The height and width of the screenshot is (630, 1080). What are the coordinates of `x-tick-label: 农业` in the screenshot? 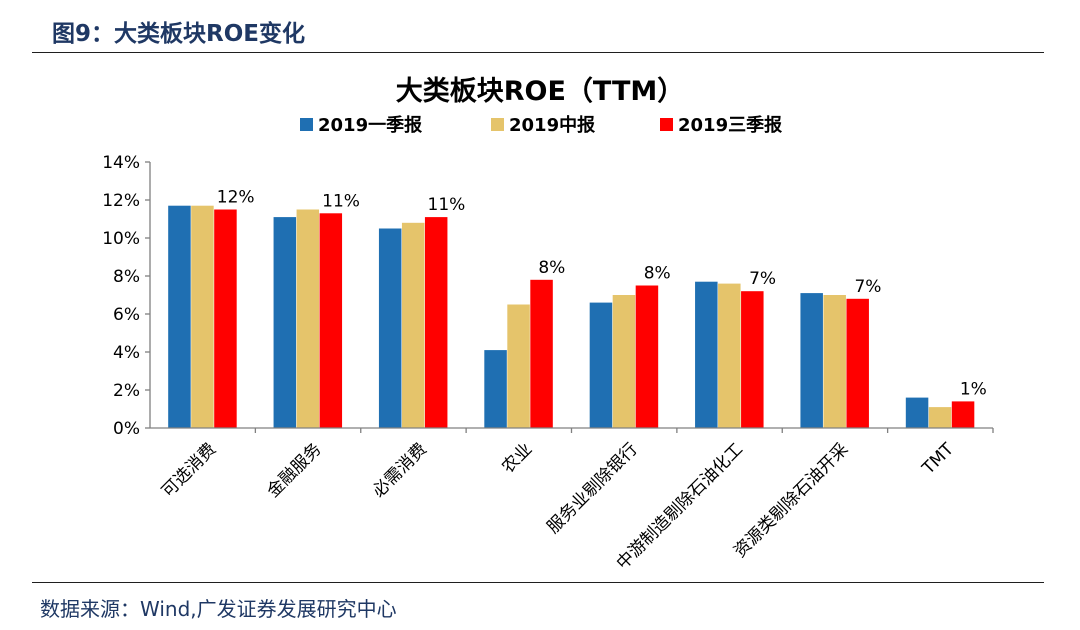 It's located at (517, 458).